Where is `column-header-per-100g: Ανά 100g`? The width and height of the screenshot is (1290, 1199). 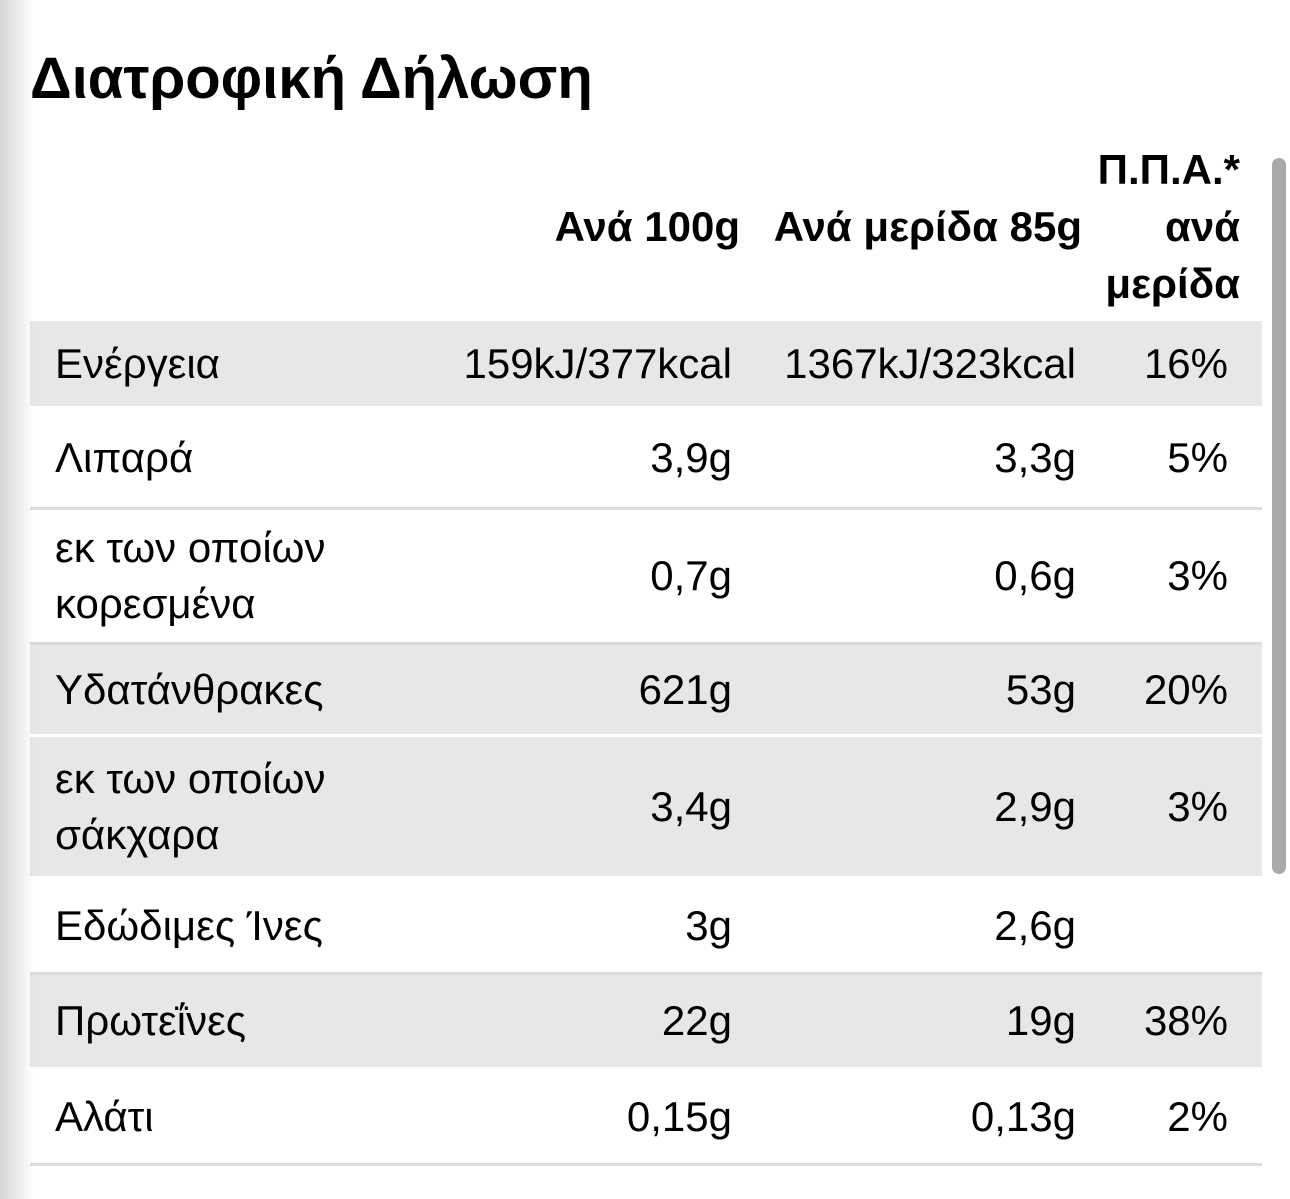
column-header-per-100g: Ανά 100g is located at coordinates (647, 226).